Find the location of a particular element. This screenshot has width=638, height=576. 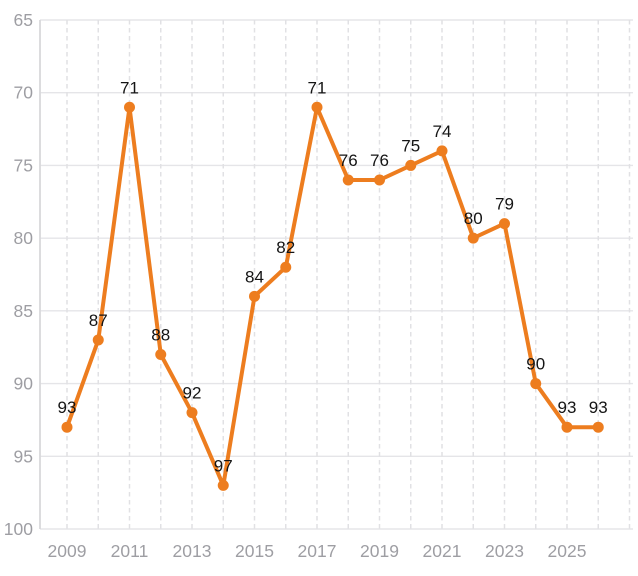

data-point-label: 92 is located at coordinates (192, 393).